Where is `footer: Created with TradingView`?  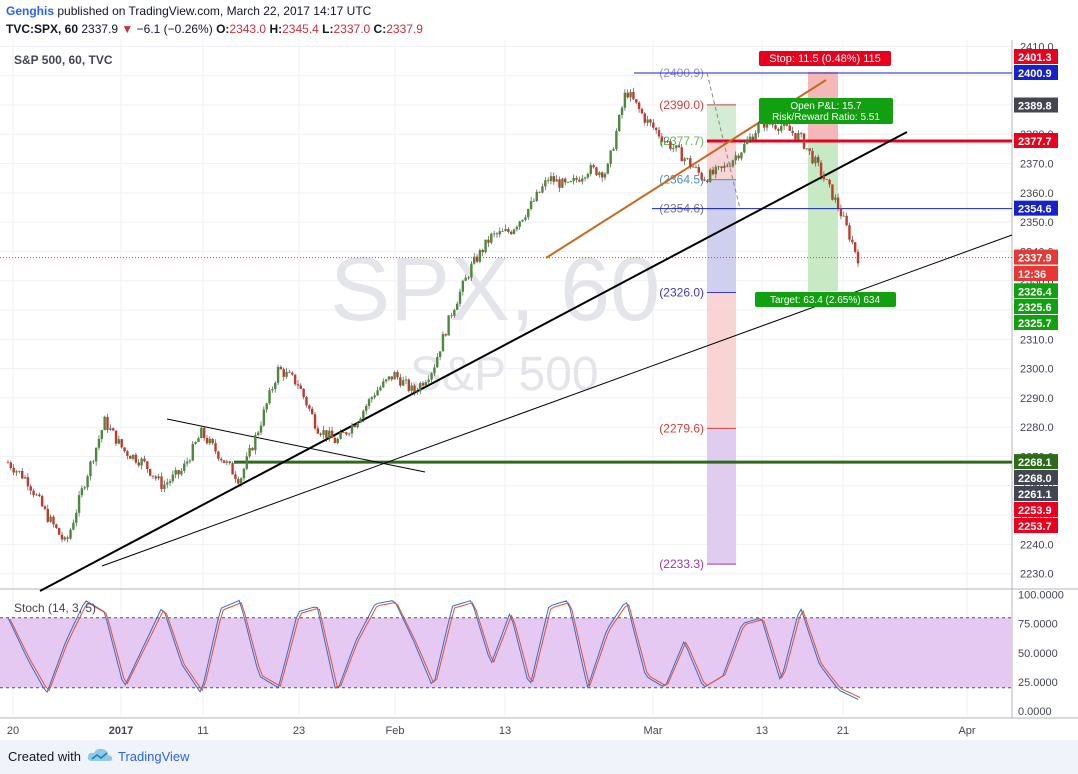
footer: Created with TradingView is located at coordinates (539, 757).